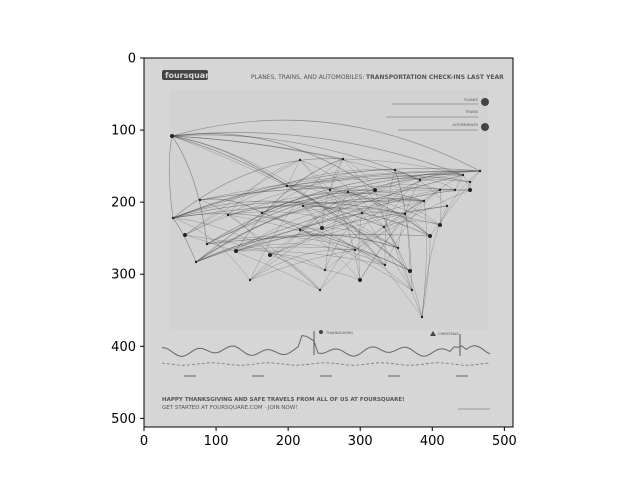 This screenshot has width=640, height=480. What do you see at coordinates (448, 334) in the screenshot?
I see `timeline-marker-christmas: CHRISTMAS` at bounding box center [448, 334].